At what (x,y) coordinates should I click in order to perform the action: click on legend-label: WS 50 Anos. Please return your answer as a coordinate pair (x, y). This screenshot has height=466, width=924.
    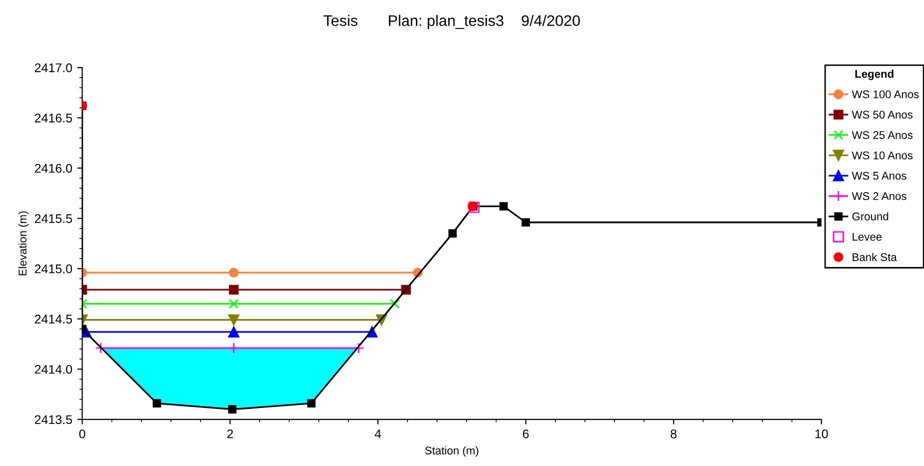
    Looking at the image, I should click on (882, 114).